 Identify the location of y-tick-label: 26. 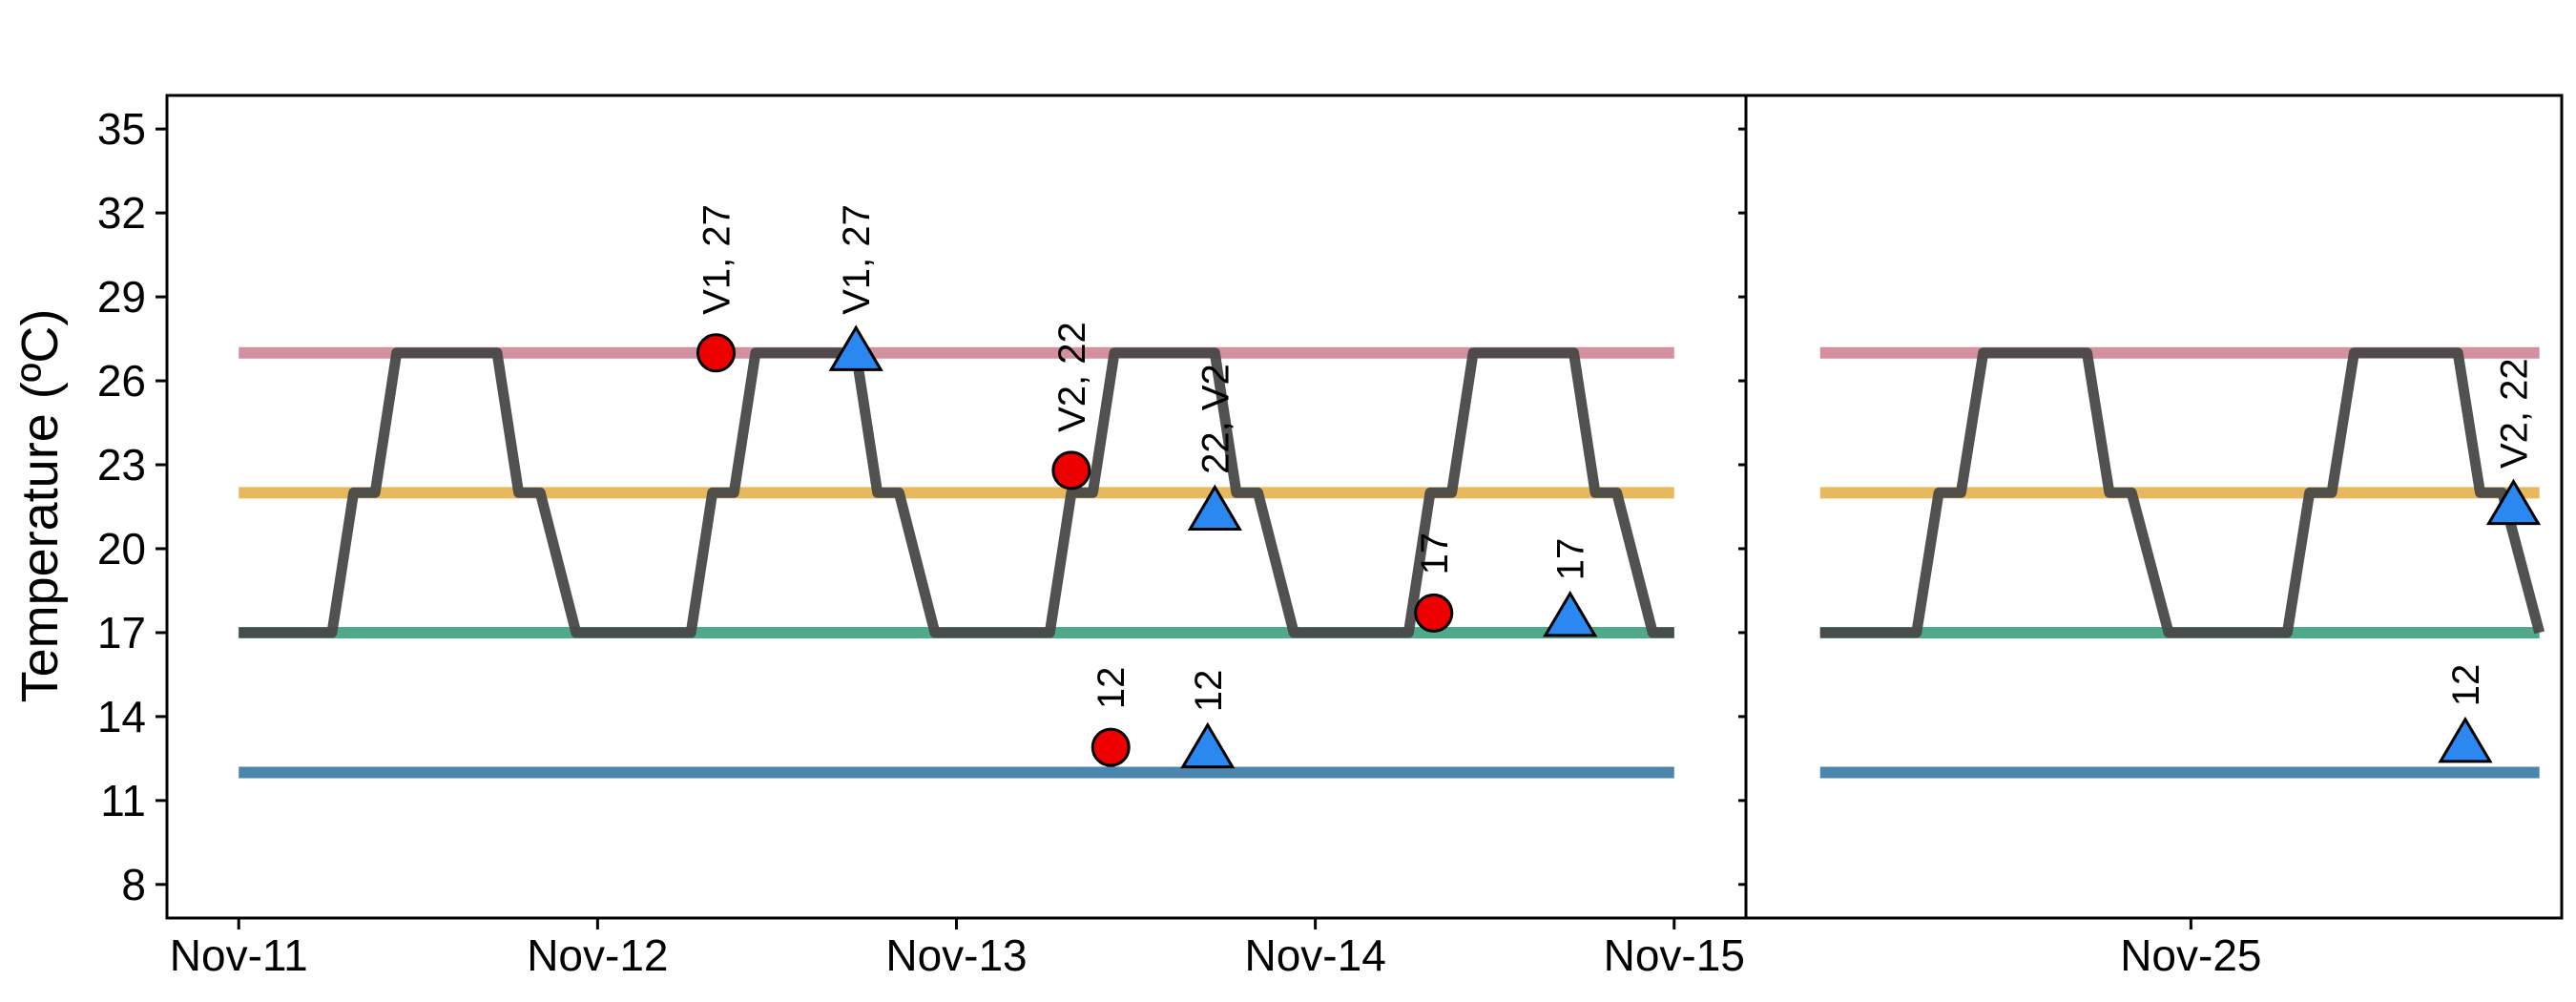
(121, 381).